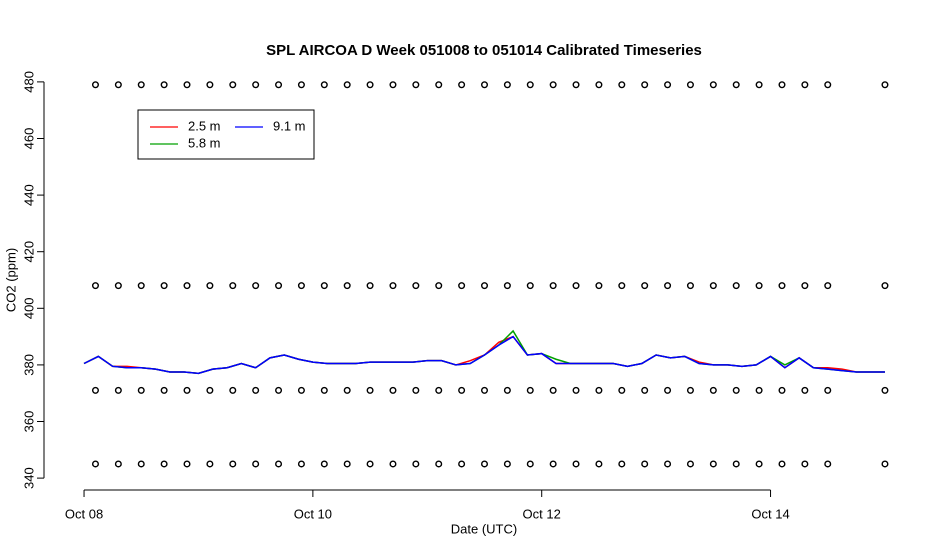 Image resolution: width=936 pixels, height=540 pixels. What do you see at coordinates (289, 125) in the screenshot?
I see `legend-label: 9.1 m` at bounding box center [289, 125].